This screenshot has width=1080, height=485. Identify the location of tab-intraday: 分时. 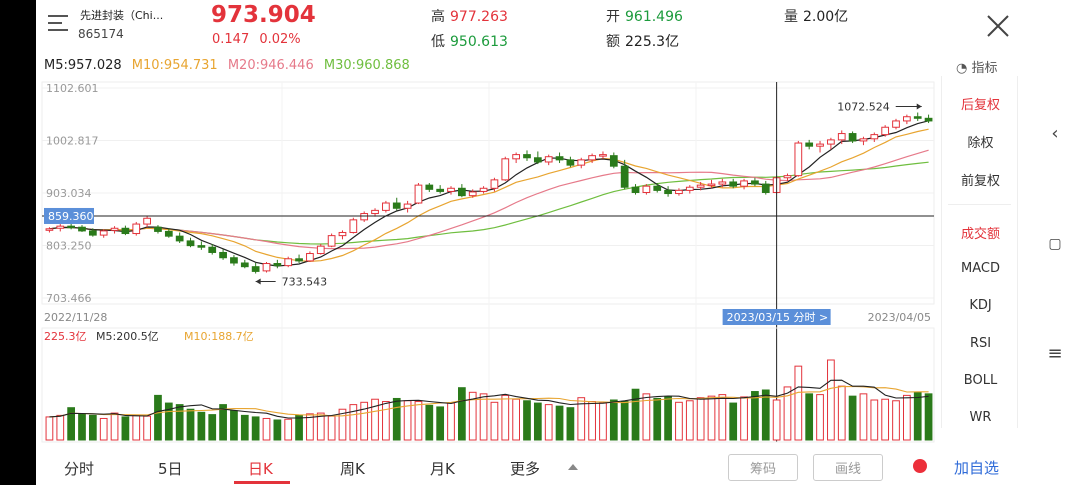
(79, 469).